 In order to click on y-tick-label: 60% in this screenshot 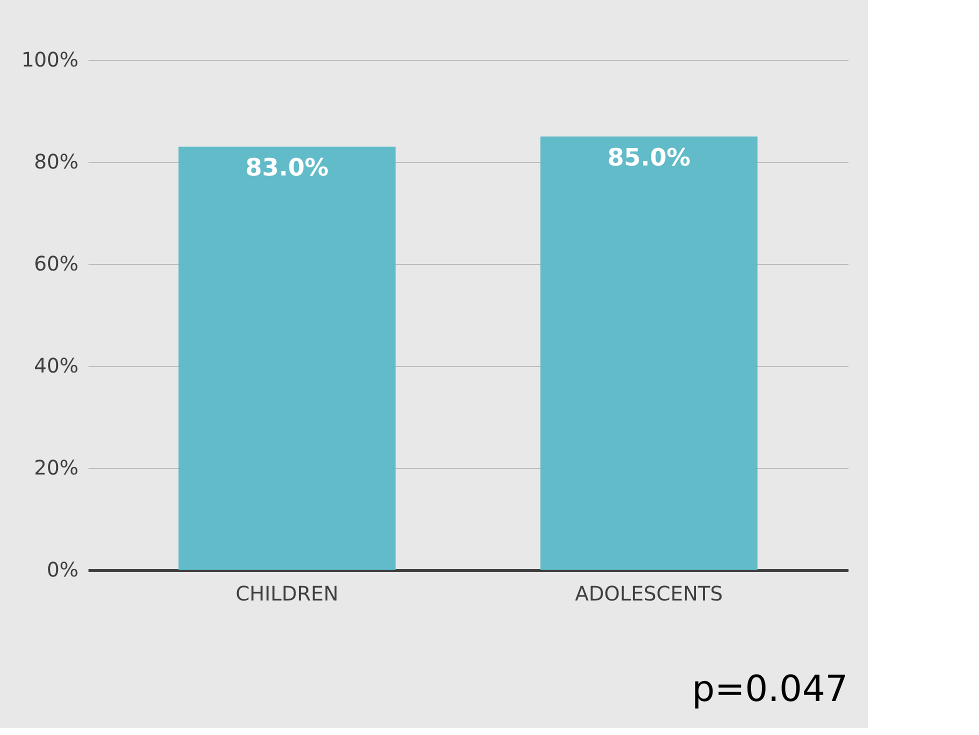, I will do `click(56, 264)`.